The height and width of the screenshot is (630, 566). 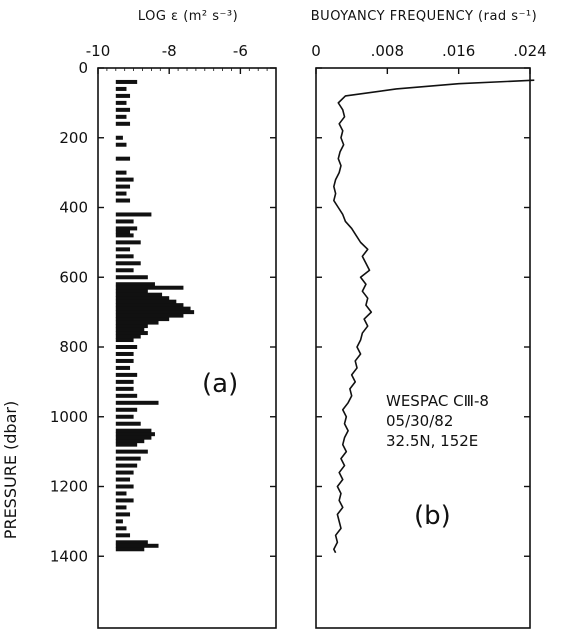 What do you see at coordinates (316, 51) in the screenshot?
I see `panel-b-x-tick-label: 0` at bounding box center [316, 51].